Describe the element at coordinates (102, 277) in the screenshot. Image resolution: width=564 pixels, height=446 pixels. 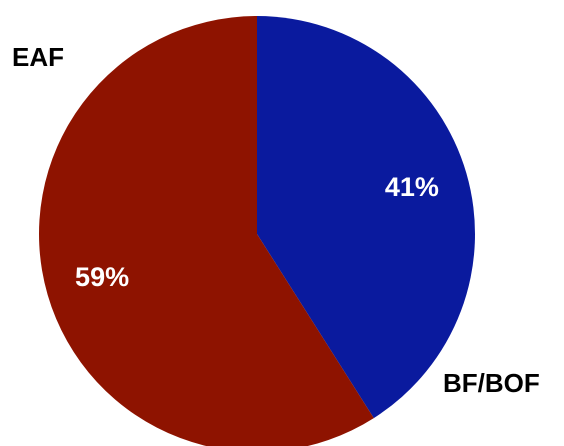
I see `pie-slice-value-label: 59%` at that location.